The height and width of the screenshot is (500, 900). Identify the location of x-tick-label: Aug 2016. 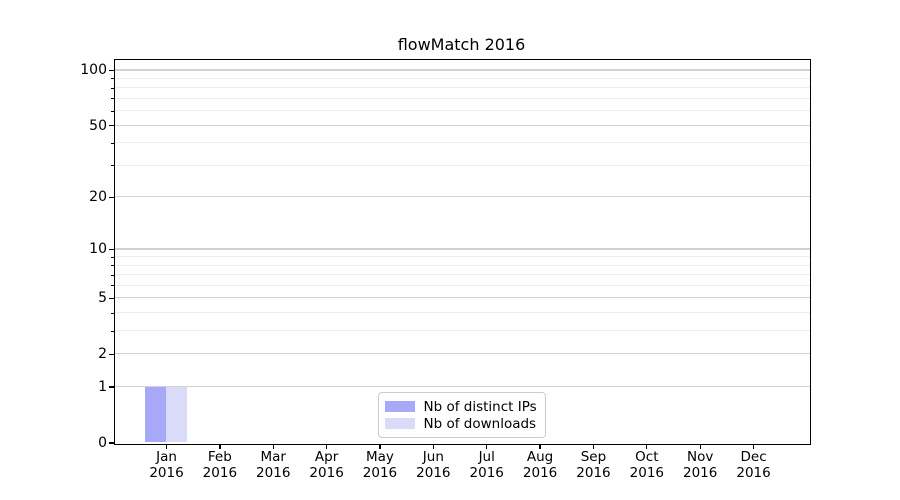
(540, 465).